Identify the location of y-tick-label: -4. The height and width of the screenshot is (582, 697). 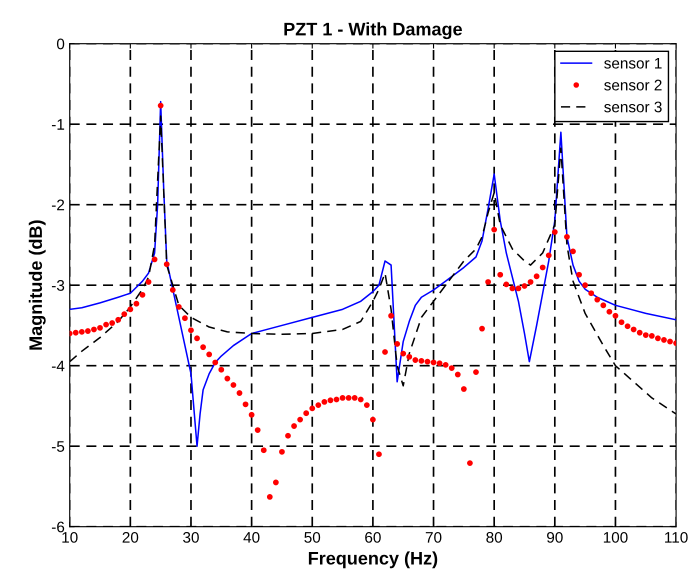
(58, 366).